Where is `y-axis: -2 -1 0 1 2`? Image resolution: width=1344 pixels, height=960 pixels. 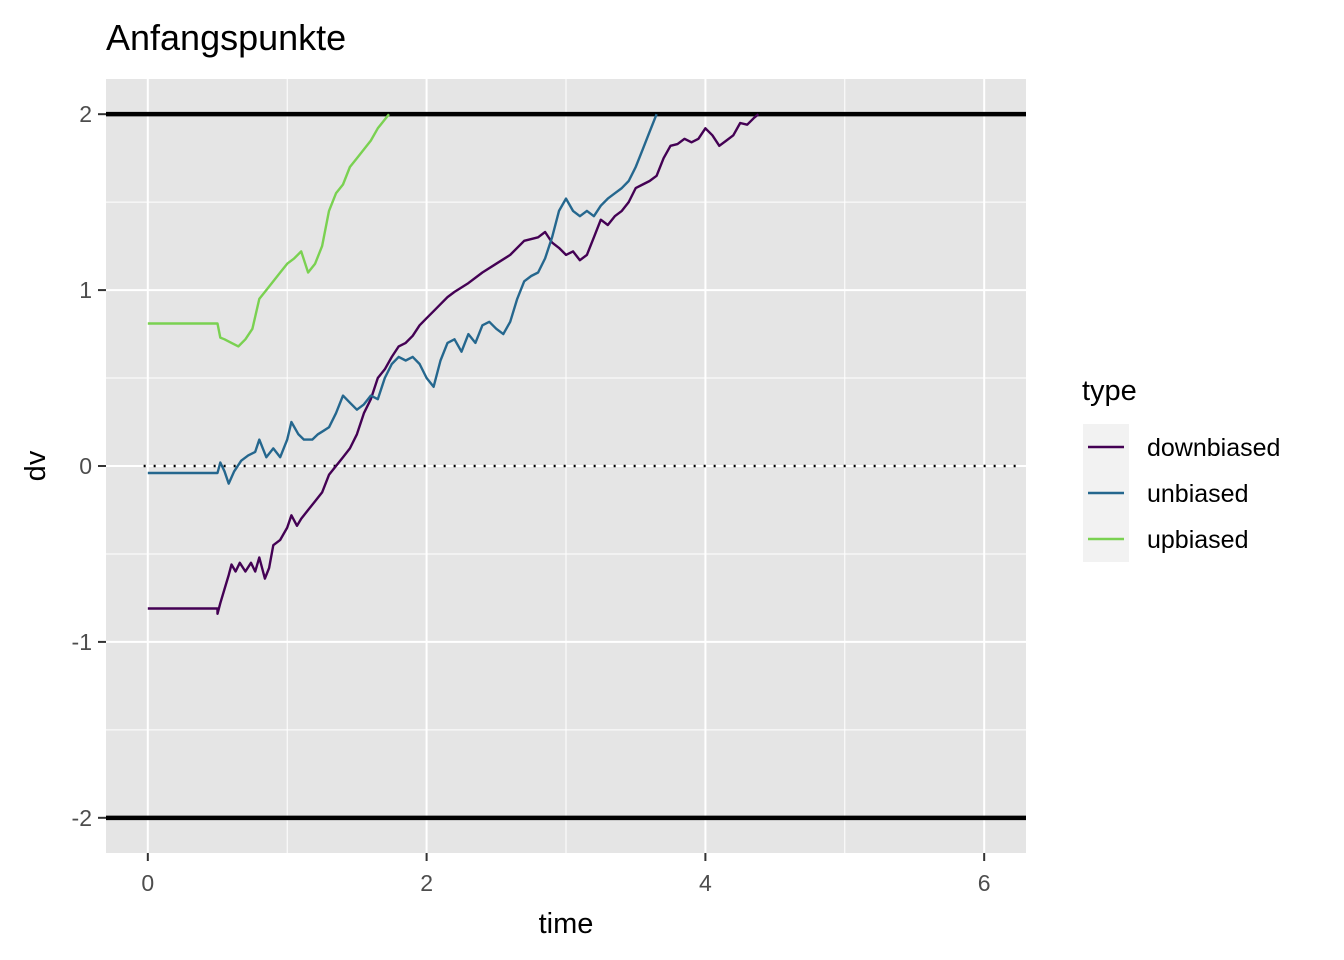 y-axis: -2 -1 0 1 2 is located at coordinates (89, 466).